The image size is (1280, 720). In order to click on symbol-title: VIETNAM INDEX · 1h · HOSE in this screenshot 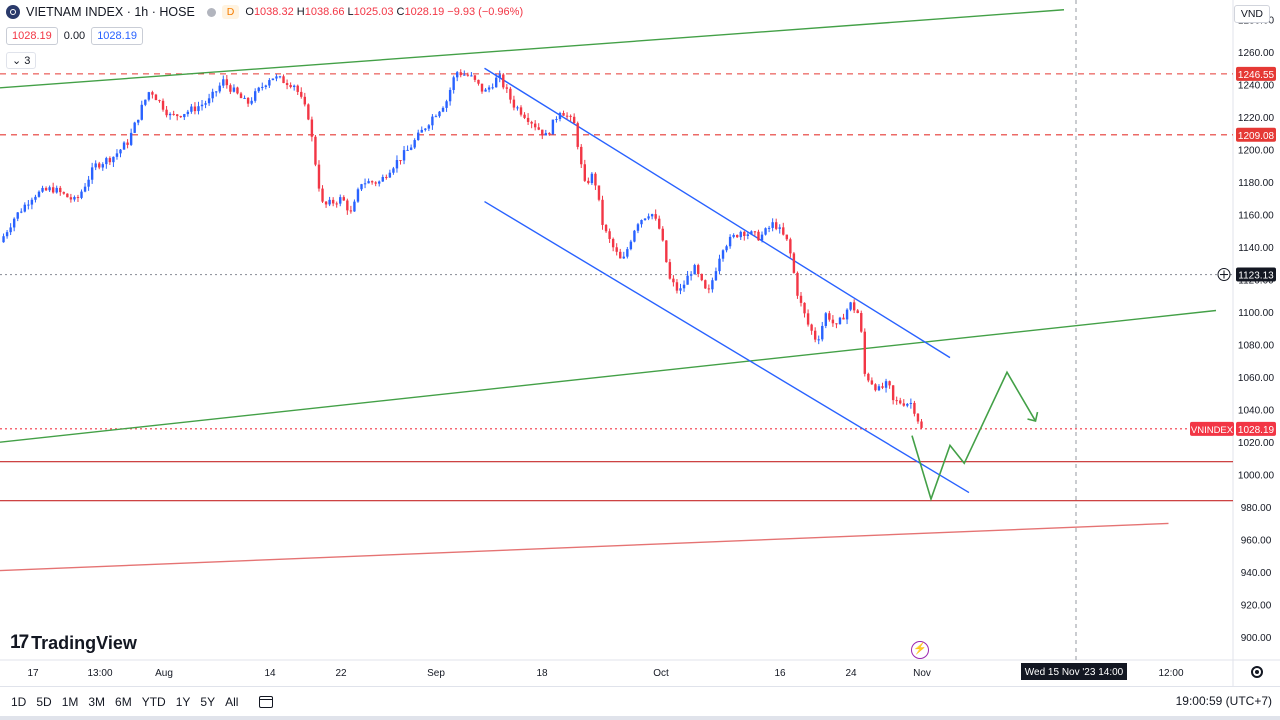, I will do `click(110, 12)`.